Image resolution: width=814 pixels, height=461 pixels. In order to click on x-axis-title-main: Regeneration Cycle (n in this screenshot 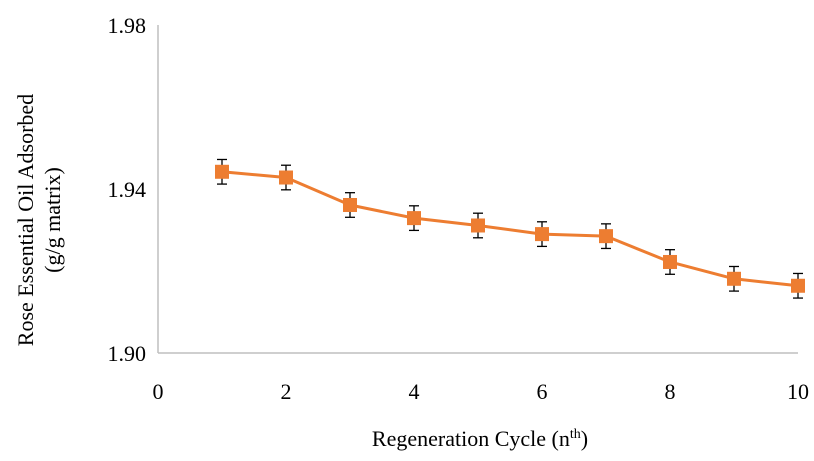, I will do `click(471, 438)`.